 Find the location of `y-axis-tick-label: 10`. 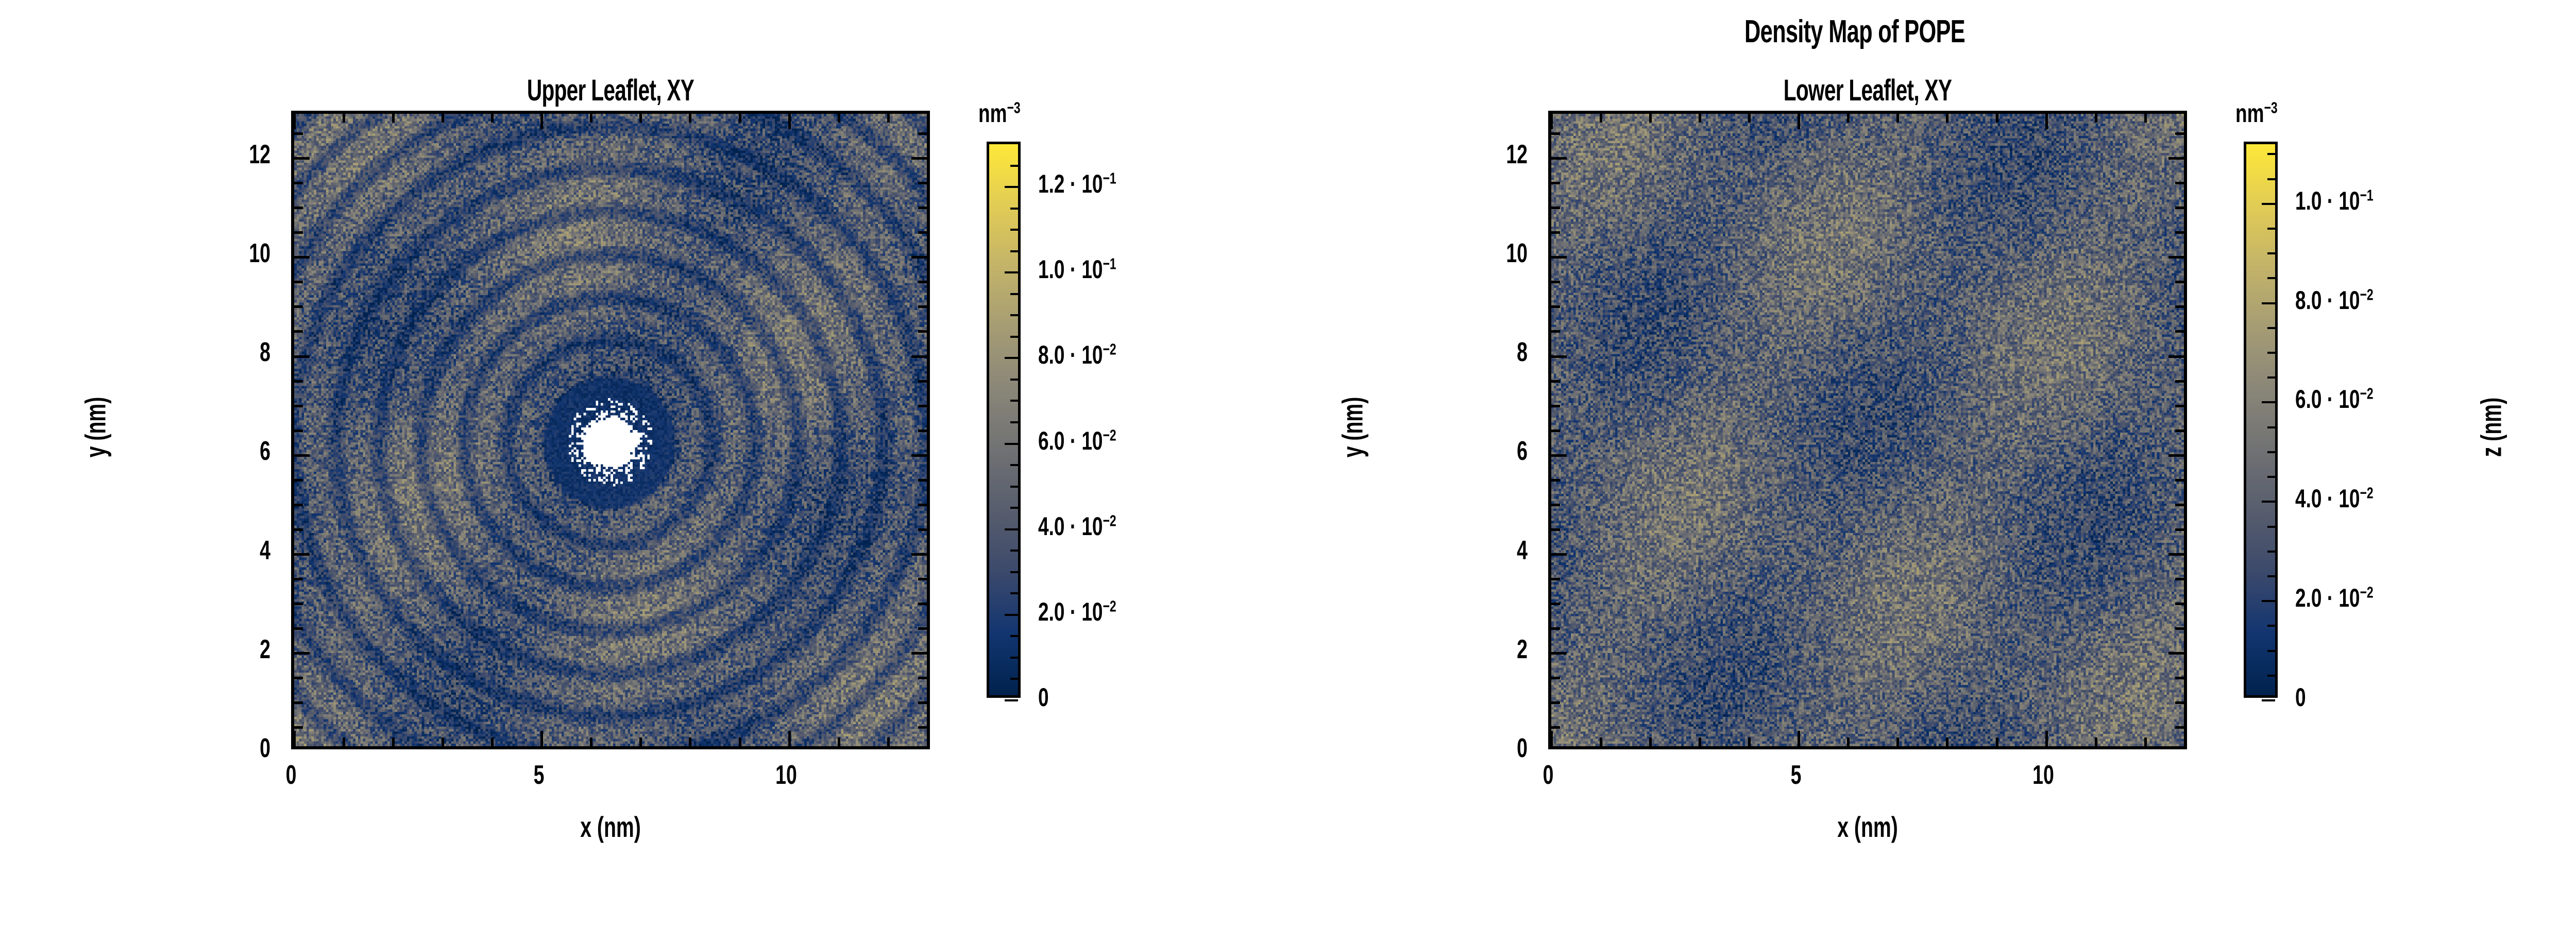

y-axis-tick-label: 10 is located at coordinates (259, 253).